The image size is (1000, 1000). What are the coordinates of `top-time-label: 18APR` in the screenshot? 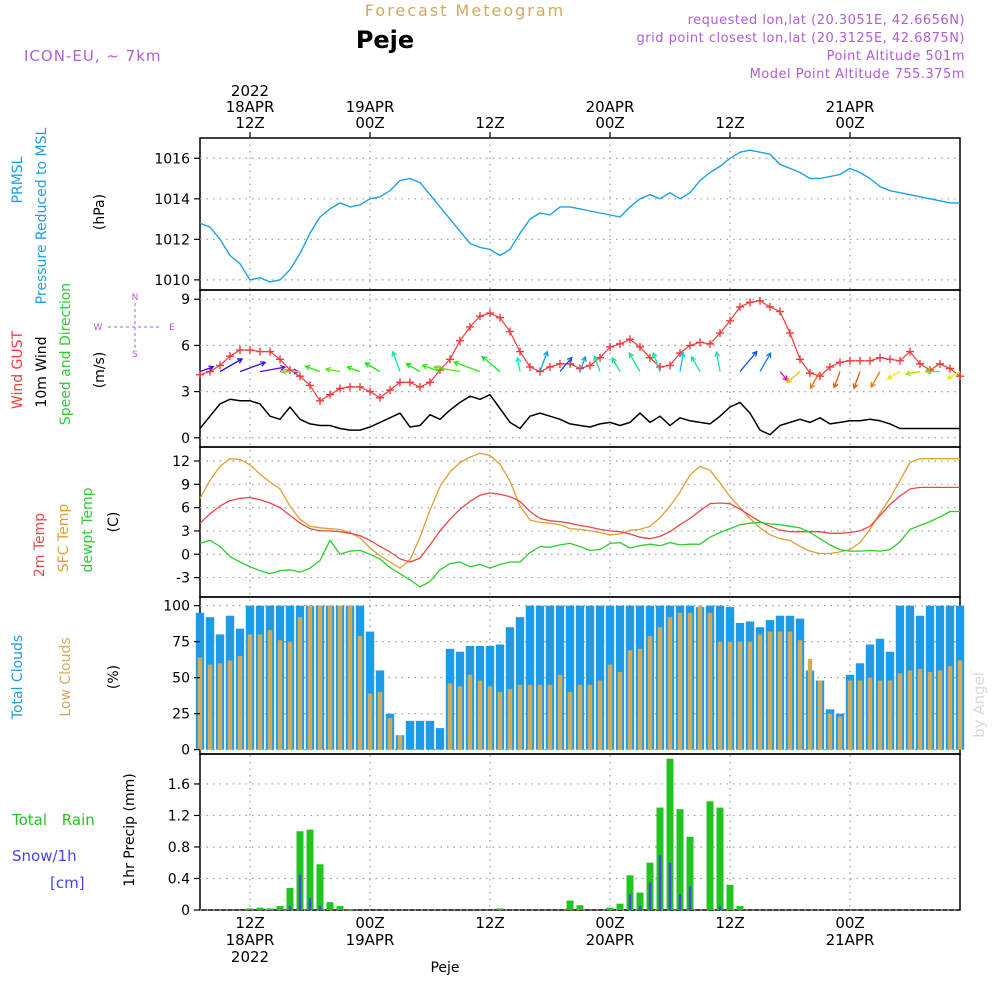 It's located at (250, 107).